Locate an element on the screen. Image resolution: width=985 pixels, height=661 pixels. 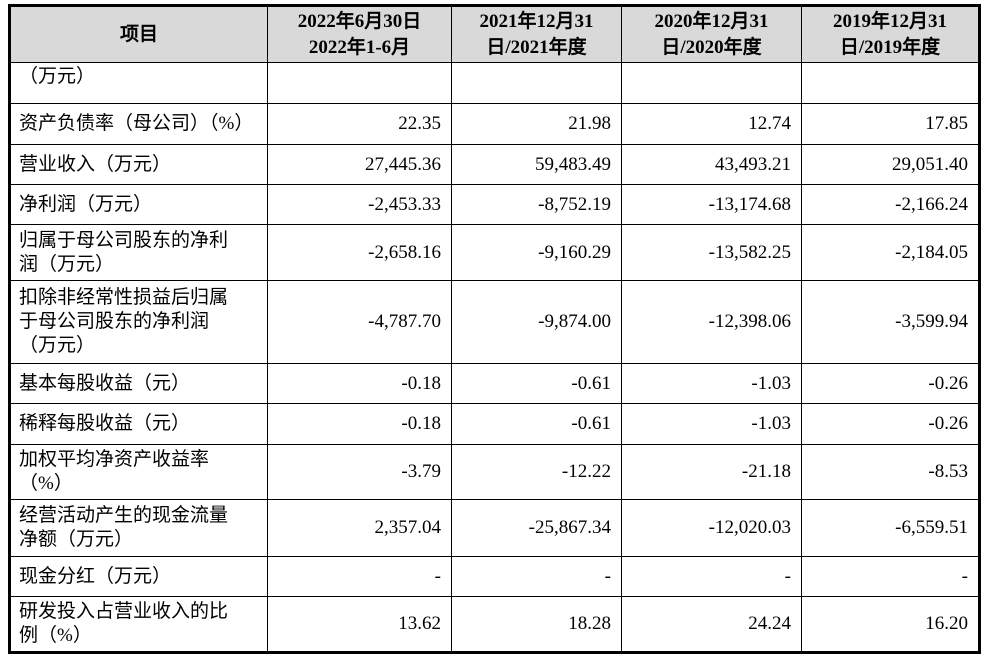
table-row: 研发投入占营业收入的比 例（%） 13.62 18.28 24.24 16.20 is located at coordinates (494, 624).